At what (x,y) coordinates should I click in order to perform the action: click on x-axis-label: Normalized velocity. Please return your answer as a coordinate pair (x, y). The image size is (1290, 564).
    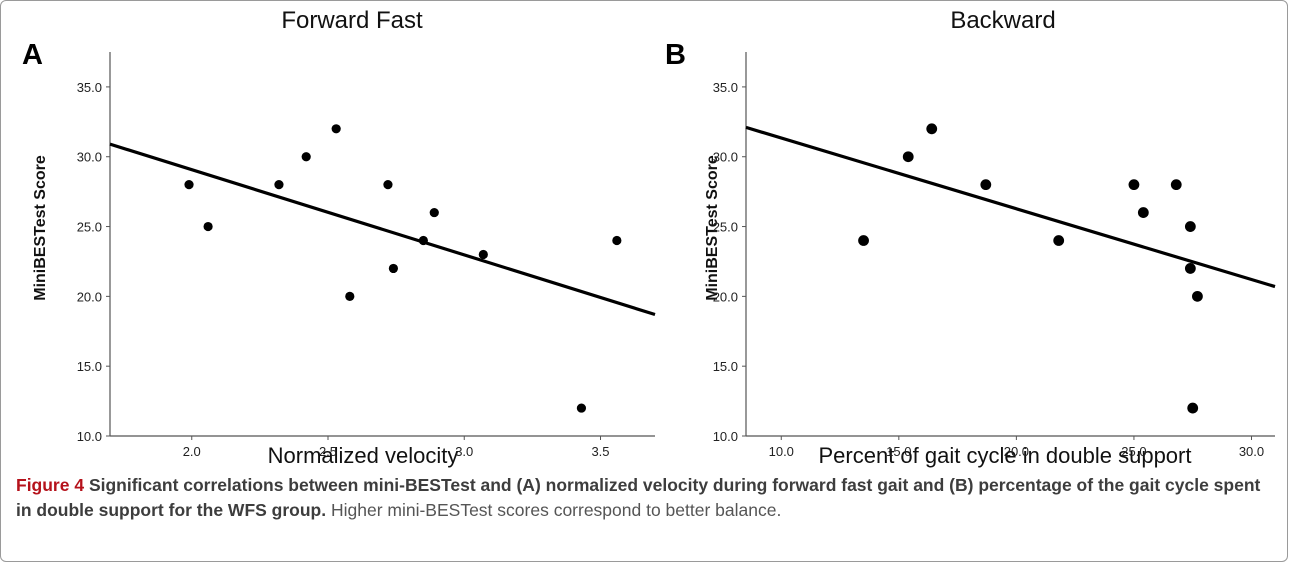
    Looking at the image, I should click on (363, 455).